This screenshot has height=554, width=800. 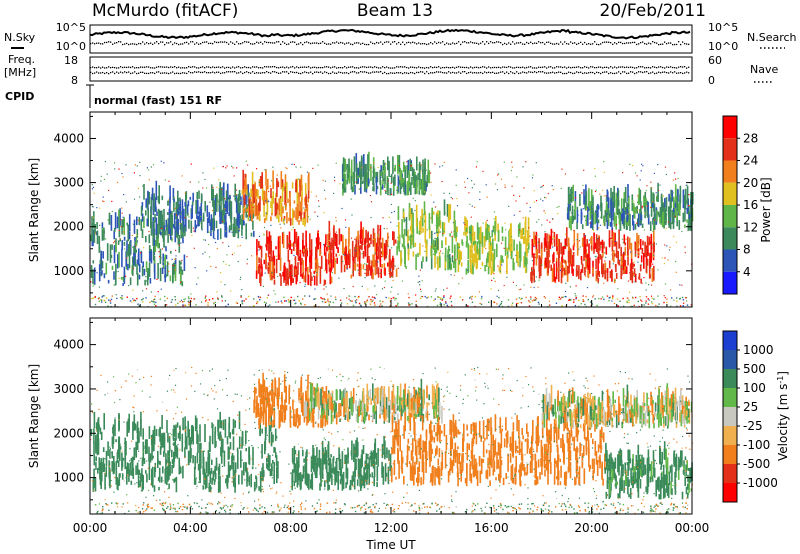 What do you see at coordinates (730, 127) in the screenshot?
I see `colorbar-segment` at bounding box center [730, 127].